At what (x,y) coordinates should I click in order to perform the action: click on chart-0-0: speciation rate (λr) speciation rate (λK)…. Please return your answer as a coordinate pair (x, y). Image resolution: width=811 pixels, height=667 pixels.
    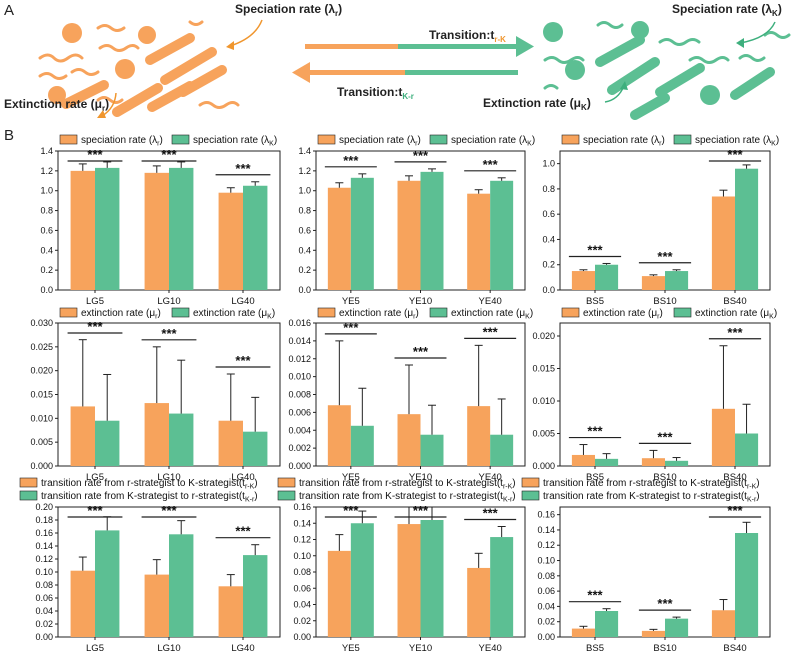
    Looking at the image, I should click on (160, 220).